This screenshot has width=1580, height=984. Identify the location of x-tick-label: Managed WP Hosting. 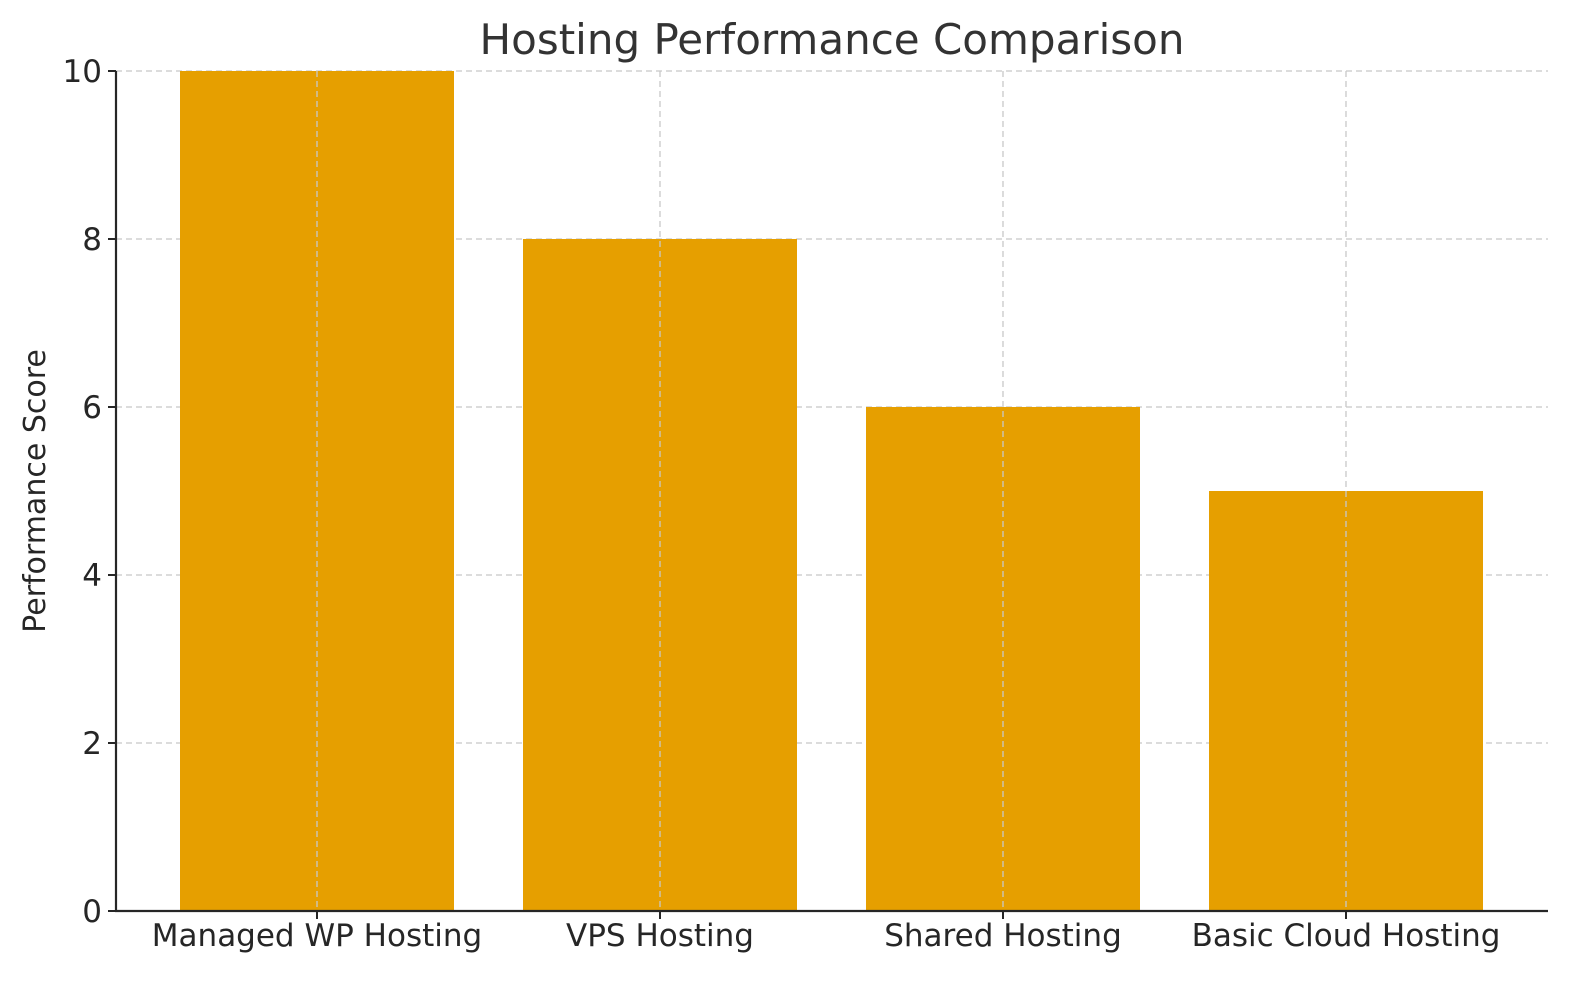
(317, 936).